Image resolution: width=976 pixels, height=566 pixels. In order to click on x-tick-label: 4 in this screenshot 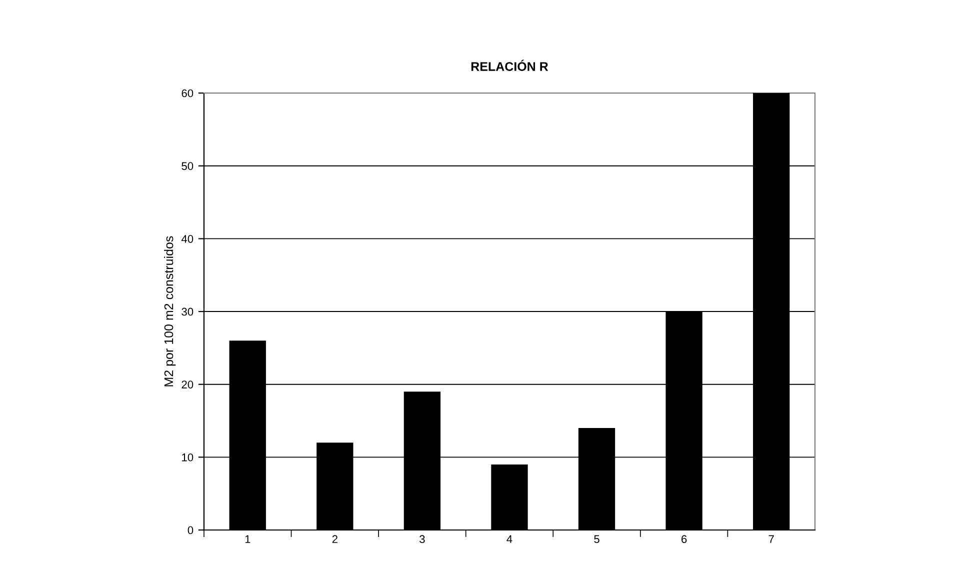, I will do `click(509, 539)`.